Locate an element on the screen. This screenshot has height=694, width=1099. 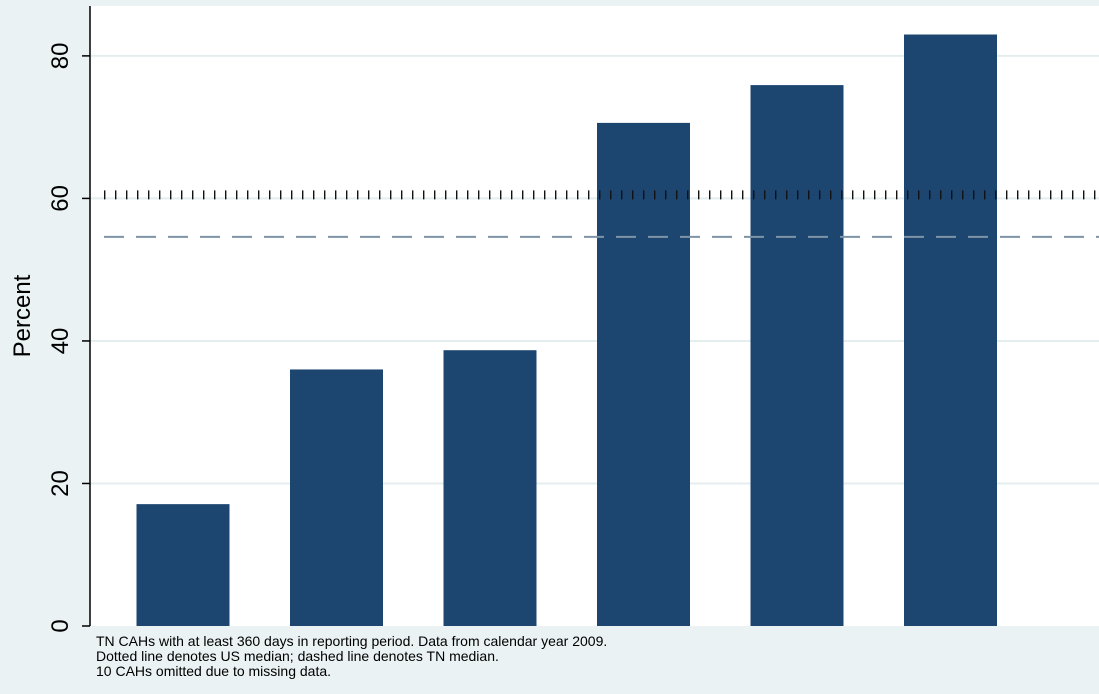
y-tick-label: 60 is located at coordinates (60, 198).